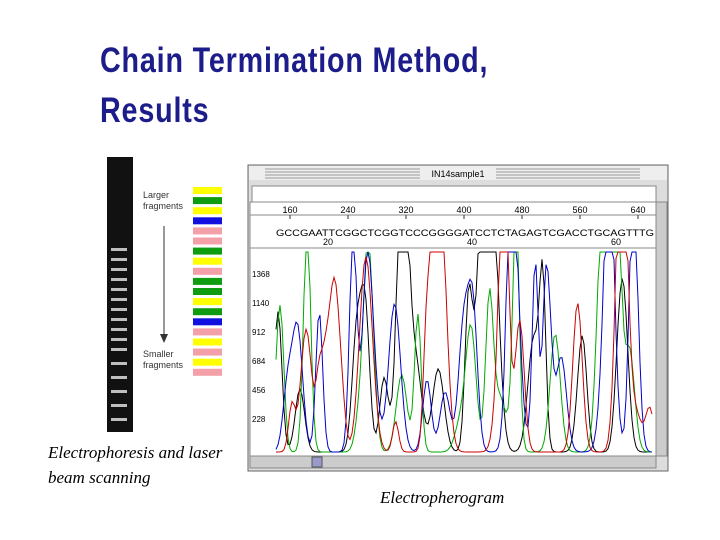 This screenshot has width=720, height=540. Describe the element at coordinates (259, 332) in the screenshot. I see `y-label: 912` at that location.